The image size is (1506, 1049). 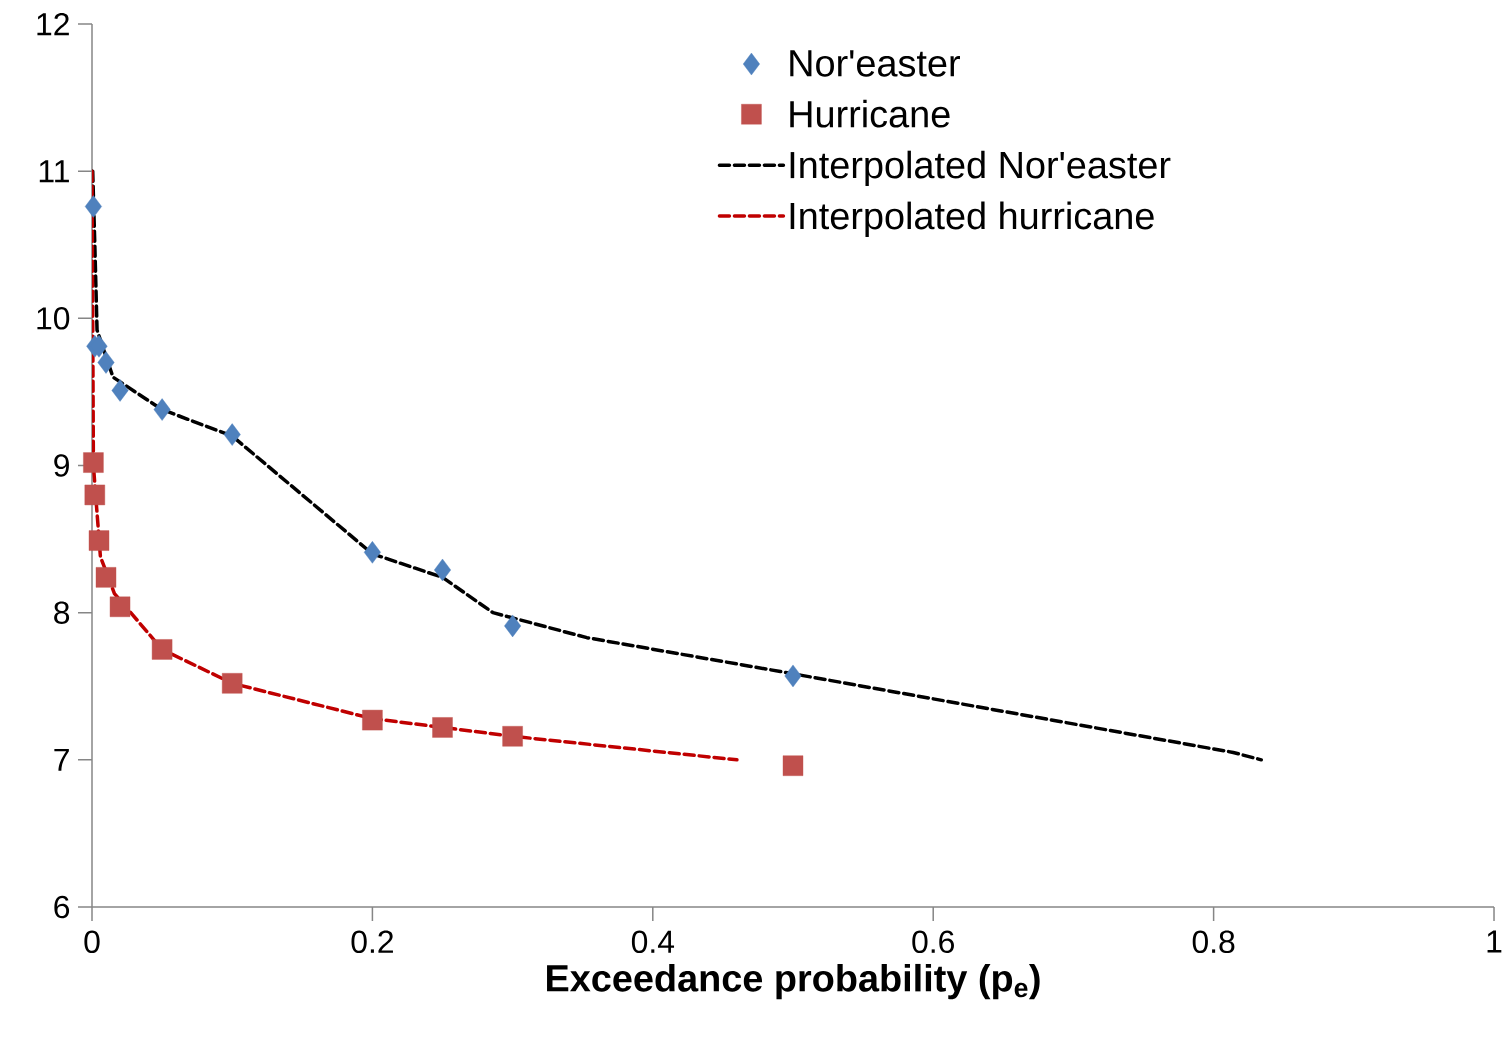 What do you see at coordinates (980, 168) in the screenshot?
I see `legend-label: Interpolated Nor'easter` at bounding box center [980, 168].